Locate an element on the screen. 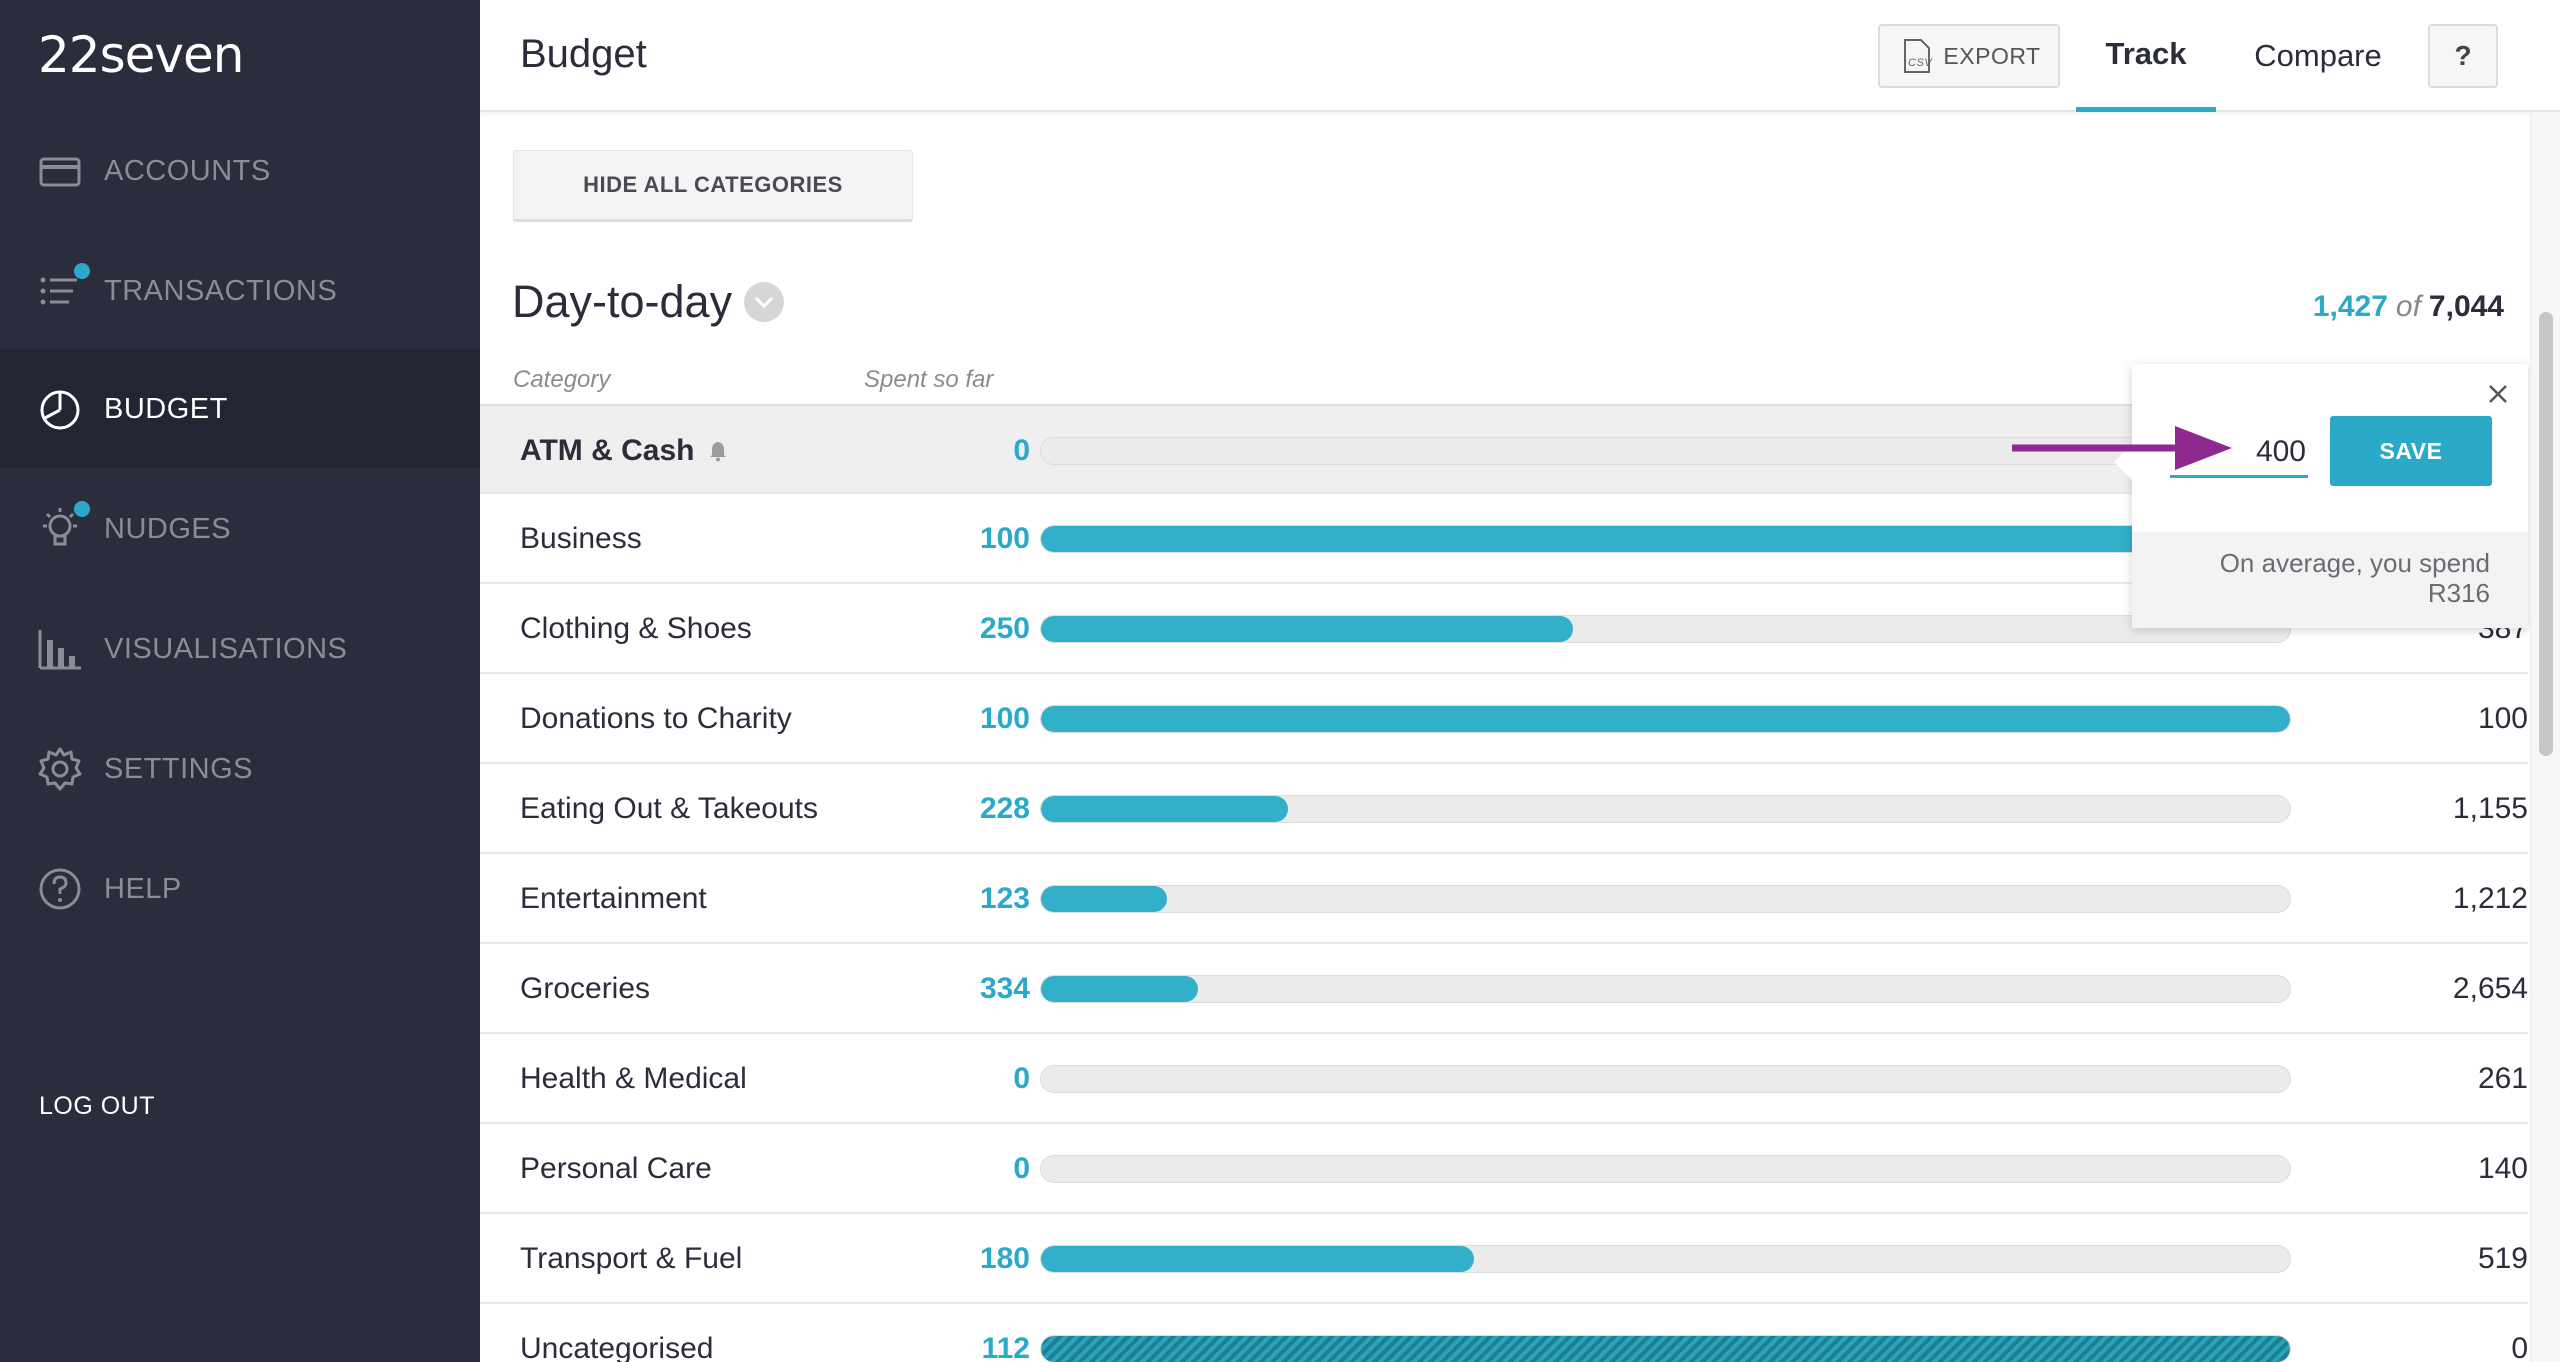  sidebar-item-accounts: ACCOUNTS is located at coordinates (240, 171).